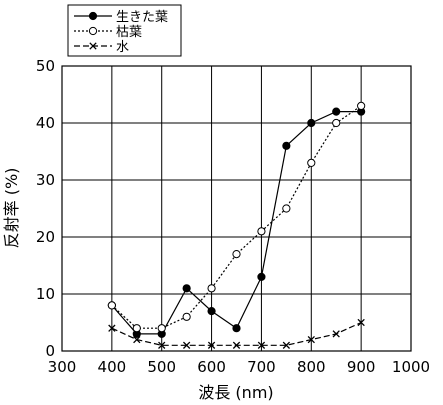  What do you see at coordinates (411, 367) in the screenshot?
I see `x-tick-label: 1000` at bounding box center [411, 367].